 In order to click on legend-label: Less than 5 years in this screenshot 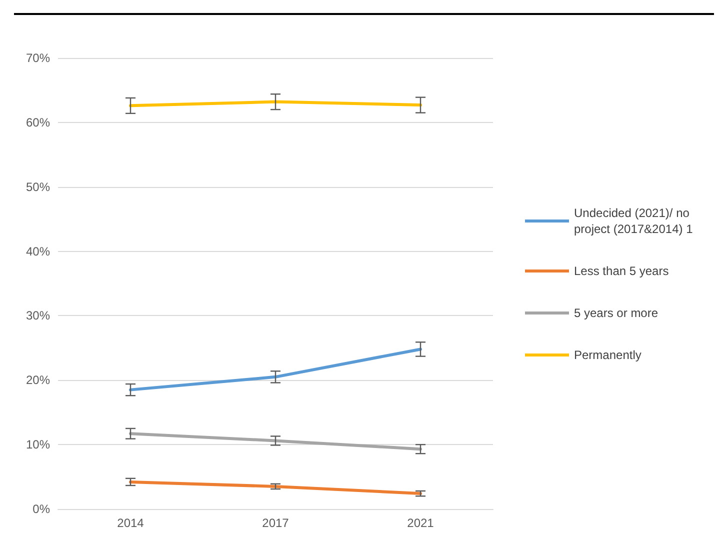, I will do `click(621, 271)`.